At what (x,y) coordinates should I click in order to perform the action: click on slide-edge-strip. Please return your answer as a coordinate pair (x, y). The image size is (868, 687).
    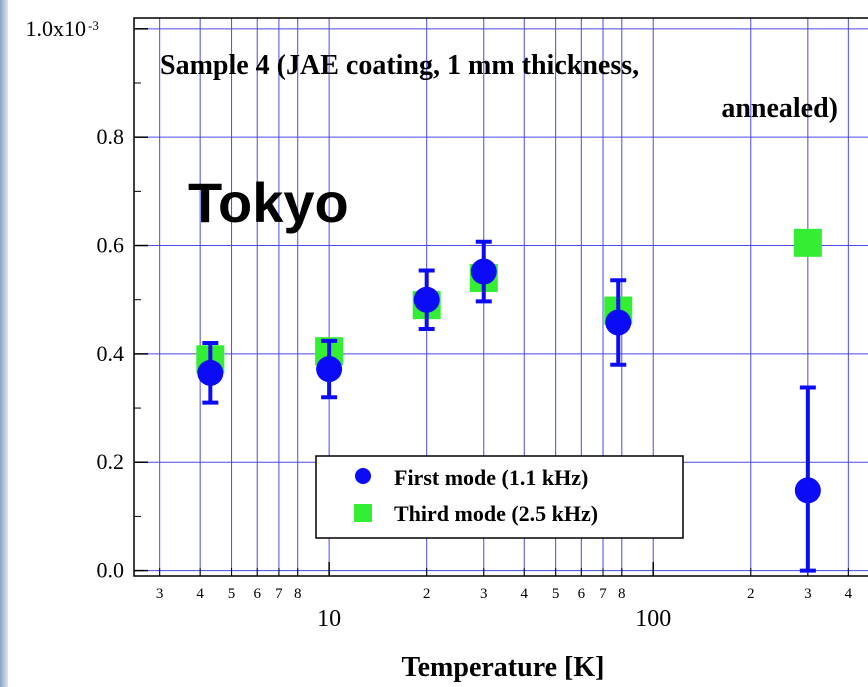
    Looking at the image, I should click on (4, 343).